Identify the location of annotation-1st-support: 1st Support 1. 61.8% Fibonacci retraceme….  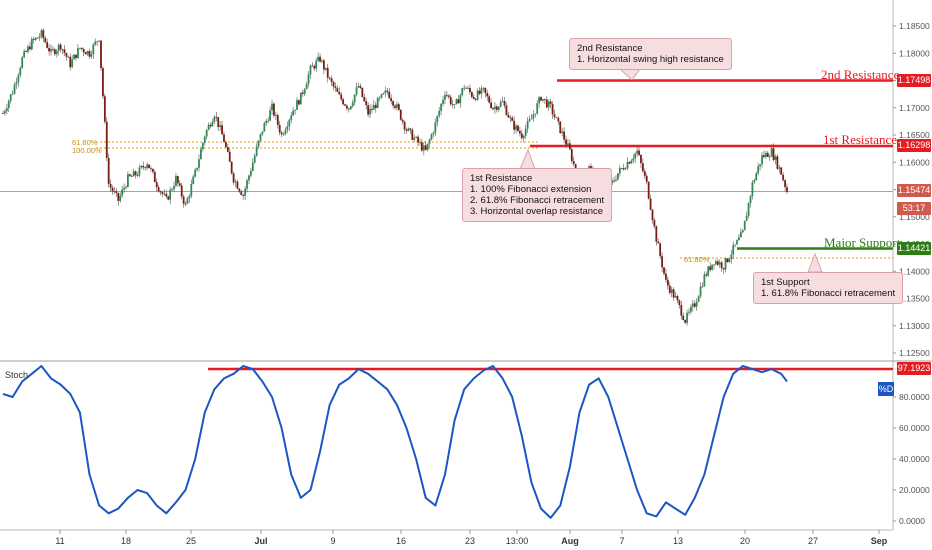
(828, 288).